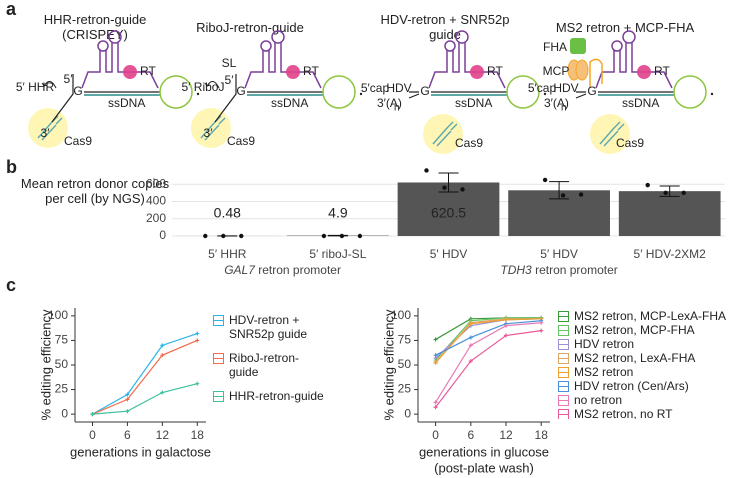  Describe the element at coordinates (227, 254) in the screenshot. I see `x-tick-label: 5′ HHR` at that location.